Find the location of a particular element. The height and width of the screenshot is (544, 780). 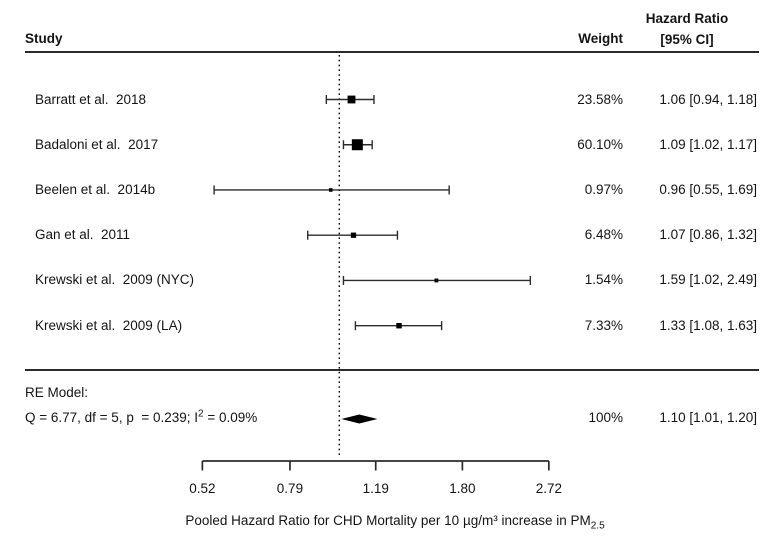

study-row-label: Beelen et al. 2014b is located at coordinates (95, 189).